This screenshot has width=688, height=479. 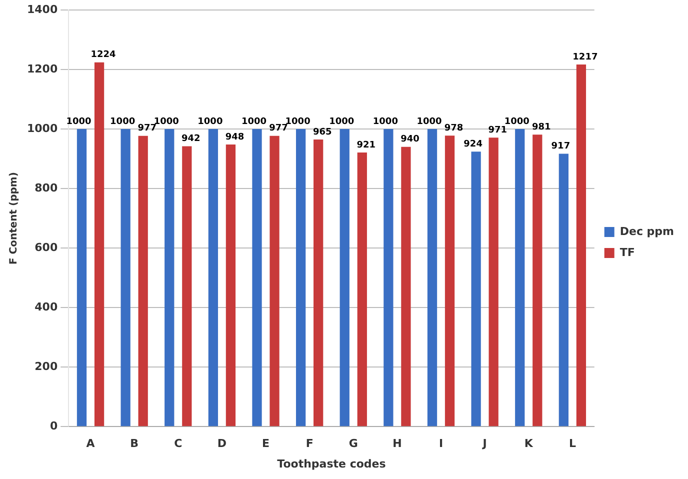 What do you see at coordinates (529, 443) in the screenshot?
I see `x-tick-label: K` at bounding box center [529, 443].